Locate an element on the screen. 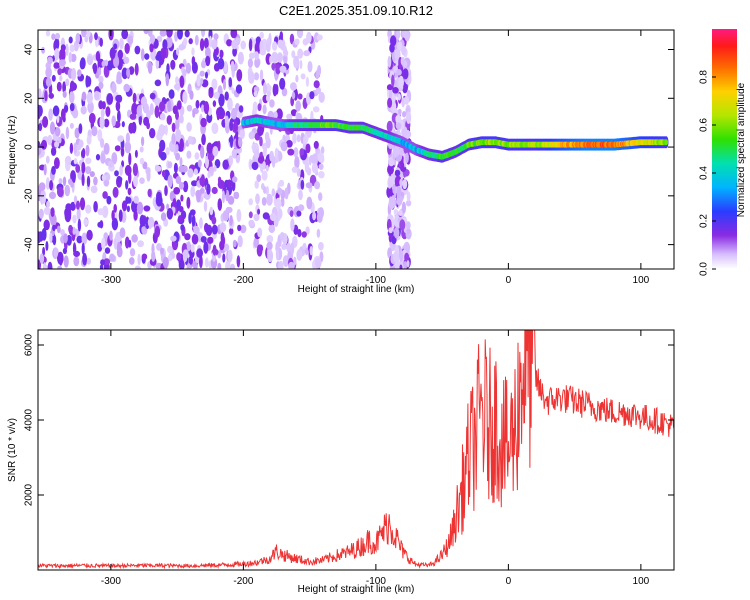 The height and width of the screenshot is (600, 750). spectrogram-y-tick-label: -20 is located at coordinates (29, 195).